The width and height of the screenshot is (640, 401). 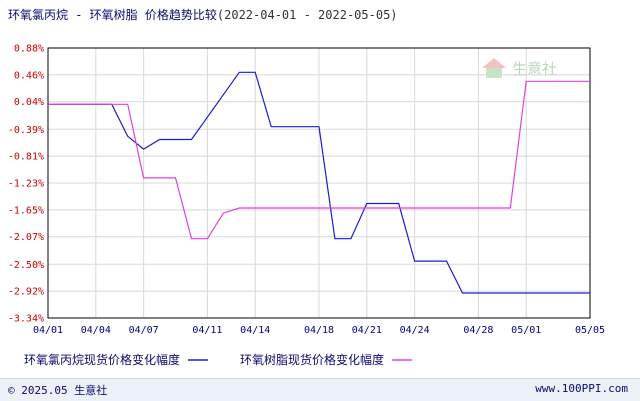 What do you see at coordinates (307, 15) in the screenshot?
I see `title-range: (2022-04-01 - 2022-05-05)` at bounding box center [307, 15].